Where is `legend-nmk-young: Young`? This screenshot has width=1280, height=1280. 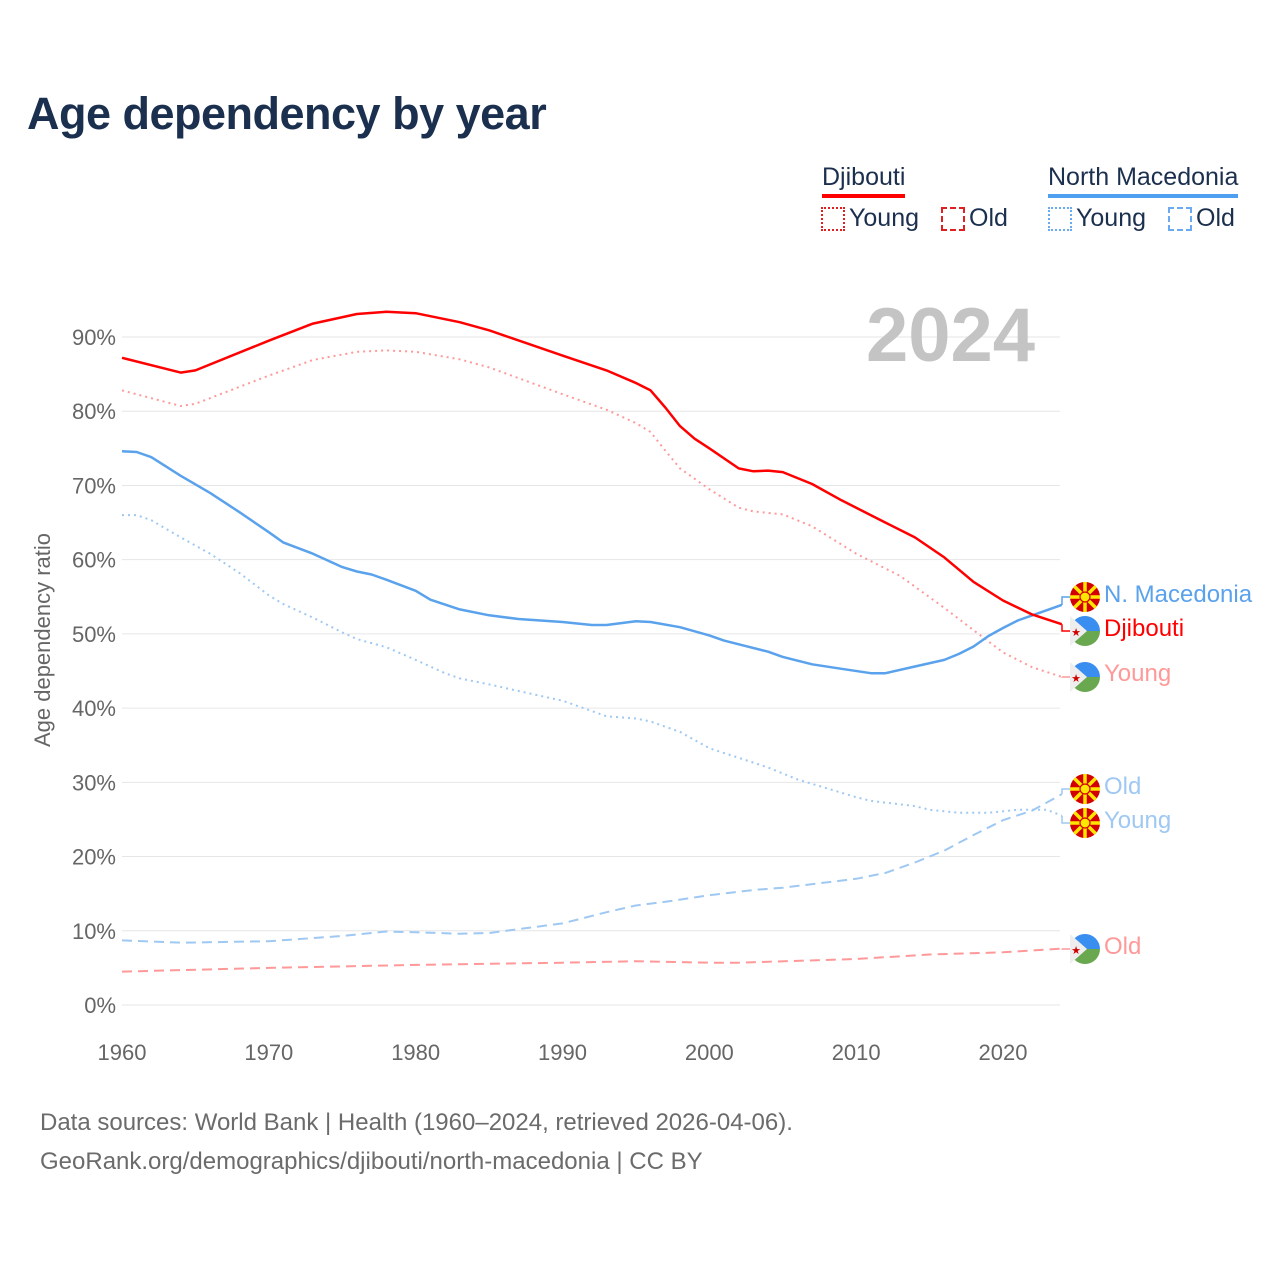 legend-nmk-young: Young is located at coordinates (1097, 218).